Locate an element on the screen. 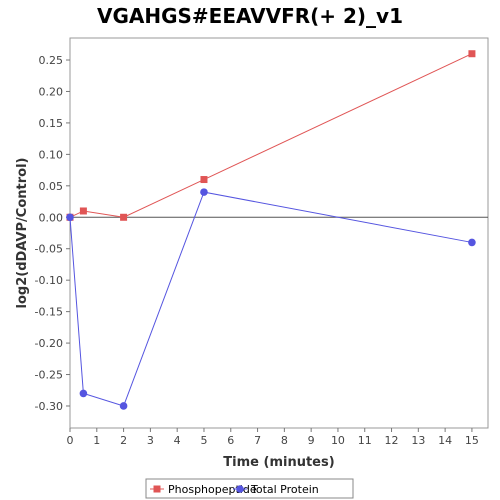  y-tick-label: -0.15 is located at coordinates (49, 312).